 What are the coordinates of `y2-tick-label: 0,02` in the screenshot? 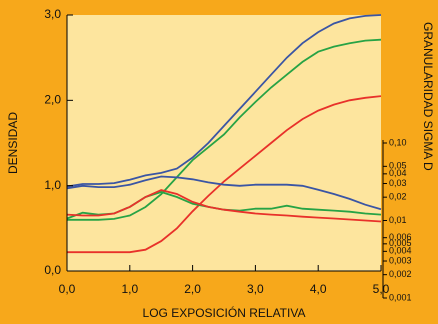 It's located at (398, 197).